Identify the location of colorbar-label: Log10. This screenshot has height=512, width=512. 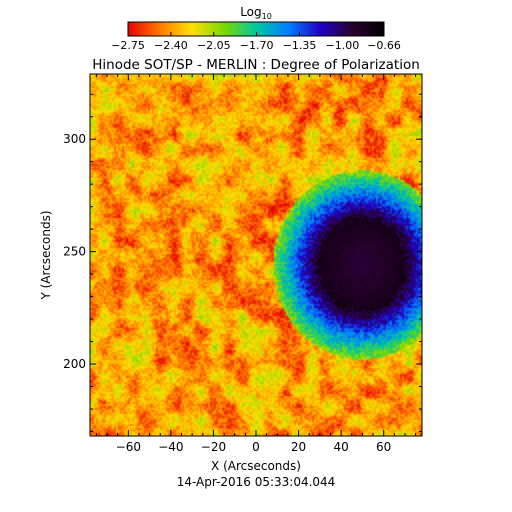
(256, 13).